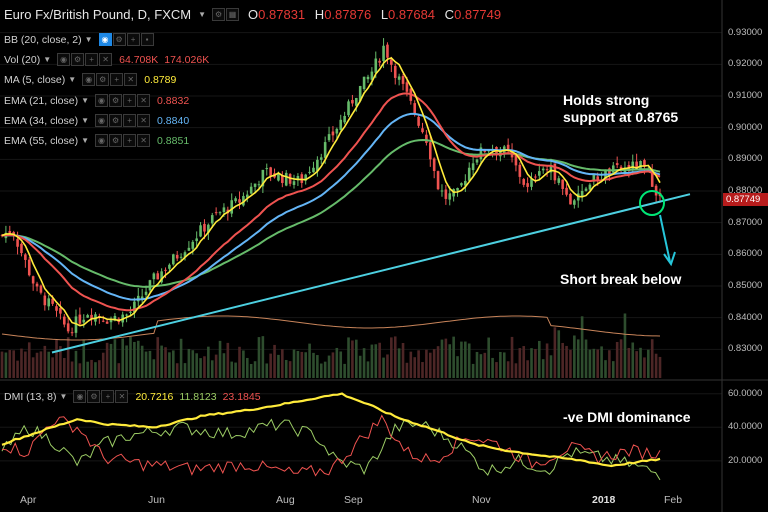 The image size is (768, 512). What do you see at coordinates (98, 14) in the screenshot?
I see `symbol-title: Euro Fx/British Pound, D, FXCM` at bounding box center [98, 14].